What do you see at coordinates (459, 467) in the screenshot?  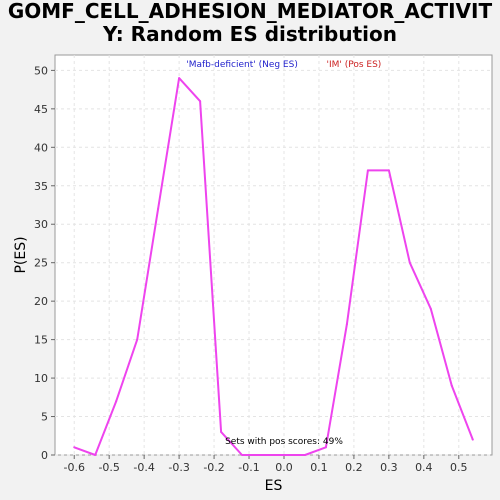 I see `x-tick-label: 0.5` at bounding box center [459, 467].